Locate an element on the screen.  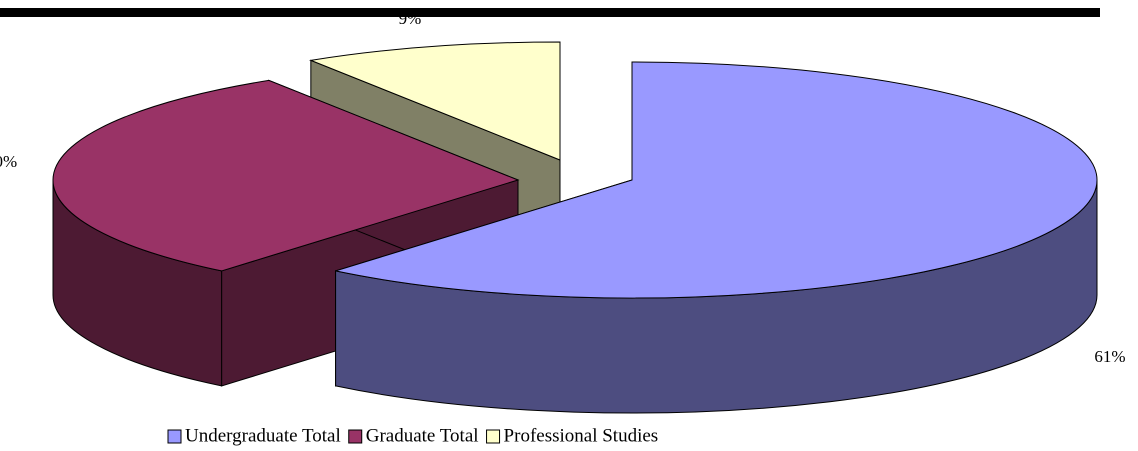
slice-top is located at coordinates (434, 101).